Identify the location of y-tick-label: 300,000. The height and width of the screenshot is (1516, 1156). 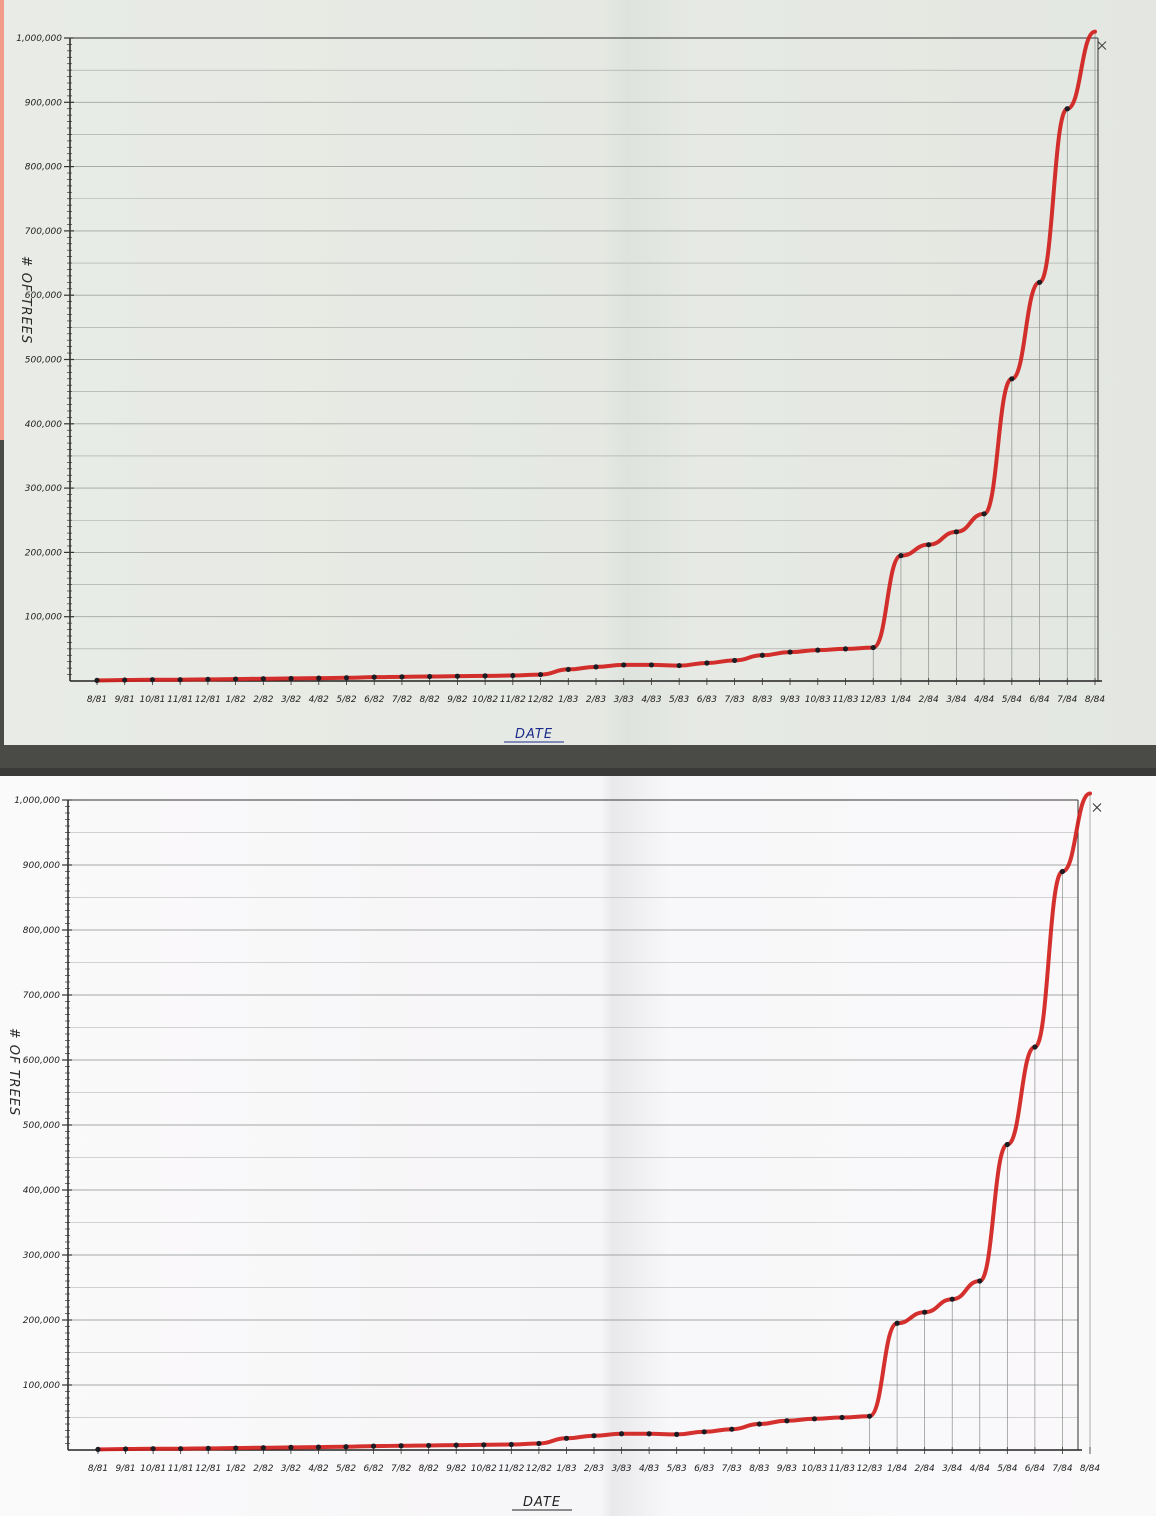
(41, 1256).